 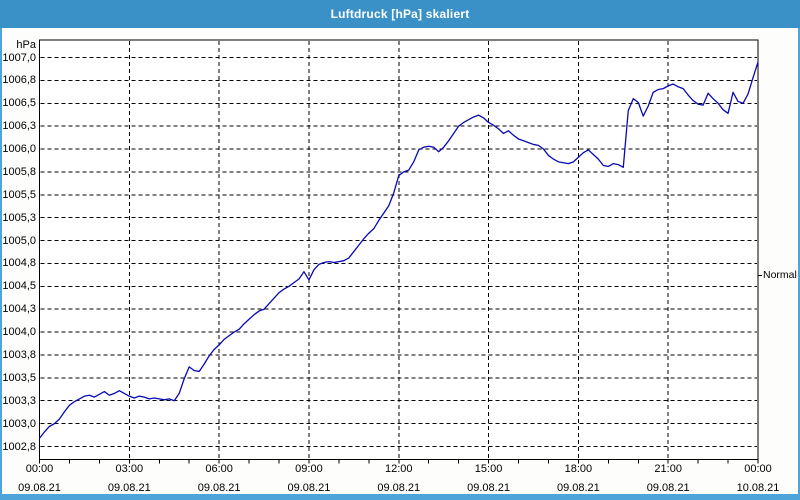 What do you see at coordinates (309, 469) in the screenshot?
I see `x-tick-time-label: 09:00` at bounding box center [309, 469].